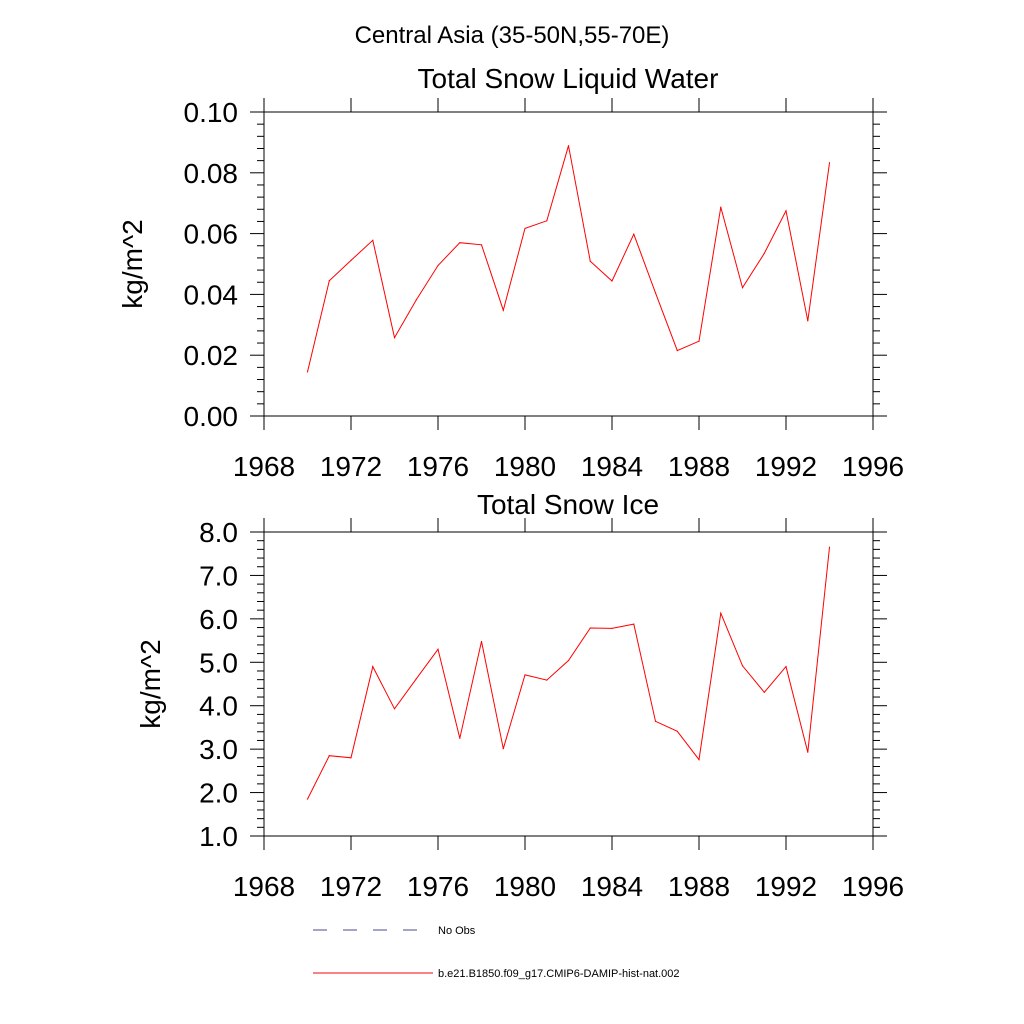 The width and height of the screenshot is (1024, 1024). Describe the element at coordinates (568, 504) in the screenshot. I see `panel-title: Total Snow Ice` at that location.